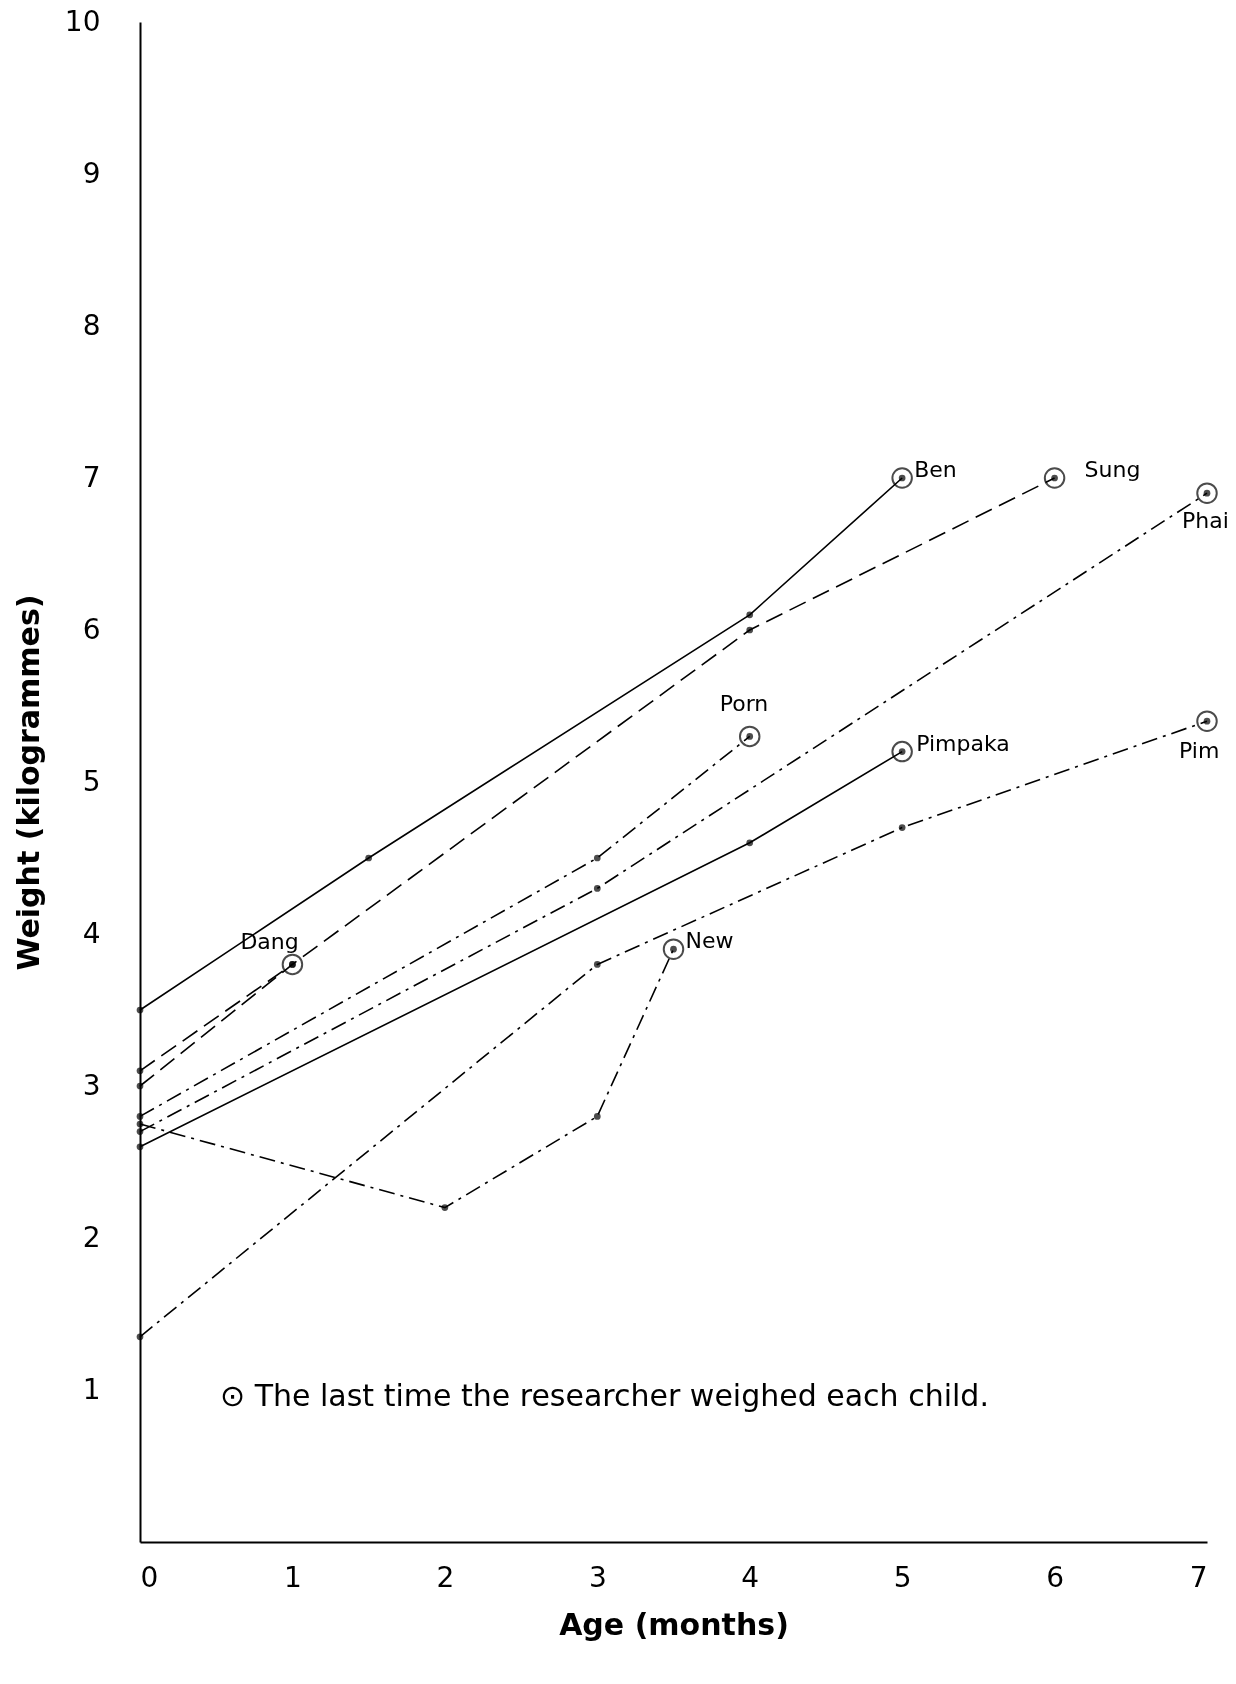  I want to click on y-tick-label: 6, so click(91, 629).